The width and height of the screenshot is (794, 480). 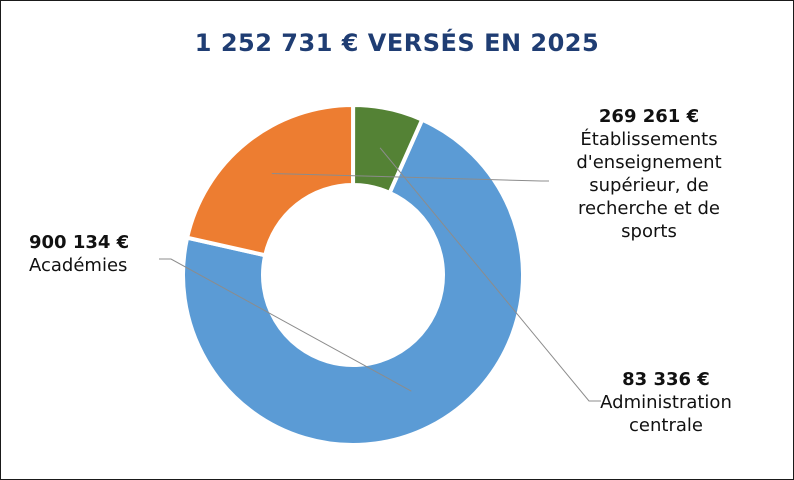 What do you see at coordinates (79, 242) in the screenshot?
I see `value-label-academies: 900 134 €` at bounding box center [79, 242].